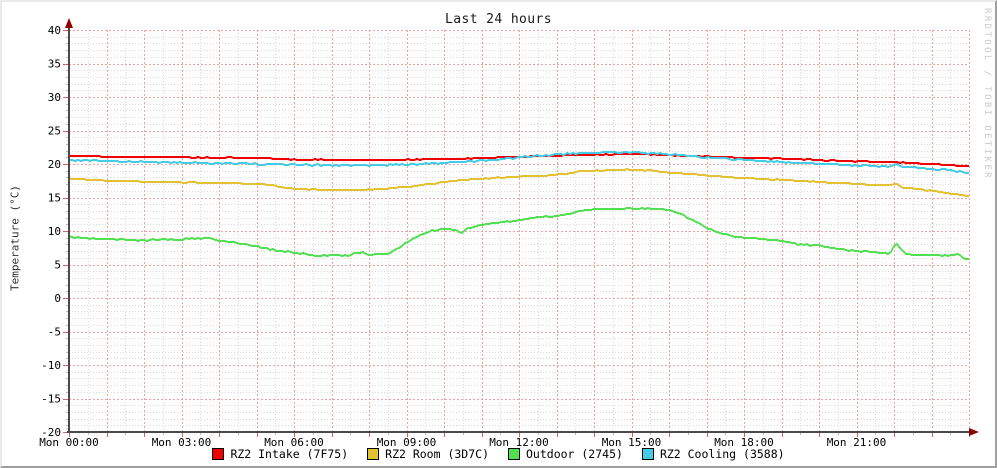 The width and height of the screenshot is (997, 468). I want to click on y-tick-label: 10, so click(54, 231).